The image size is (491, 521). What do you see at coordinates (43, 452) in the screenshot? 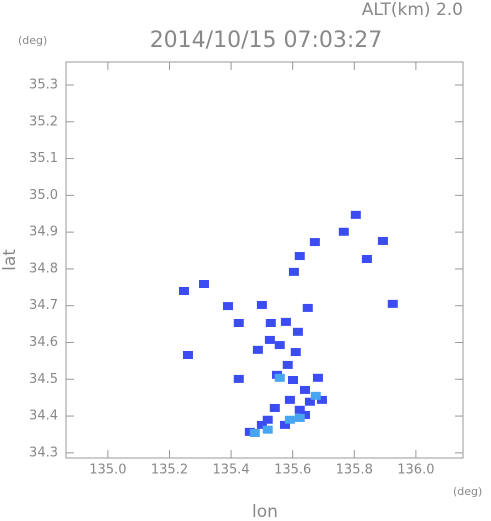
I see `y-tick-label: 34.3` at bounding box center [43, 452].